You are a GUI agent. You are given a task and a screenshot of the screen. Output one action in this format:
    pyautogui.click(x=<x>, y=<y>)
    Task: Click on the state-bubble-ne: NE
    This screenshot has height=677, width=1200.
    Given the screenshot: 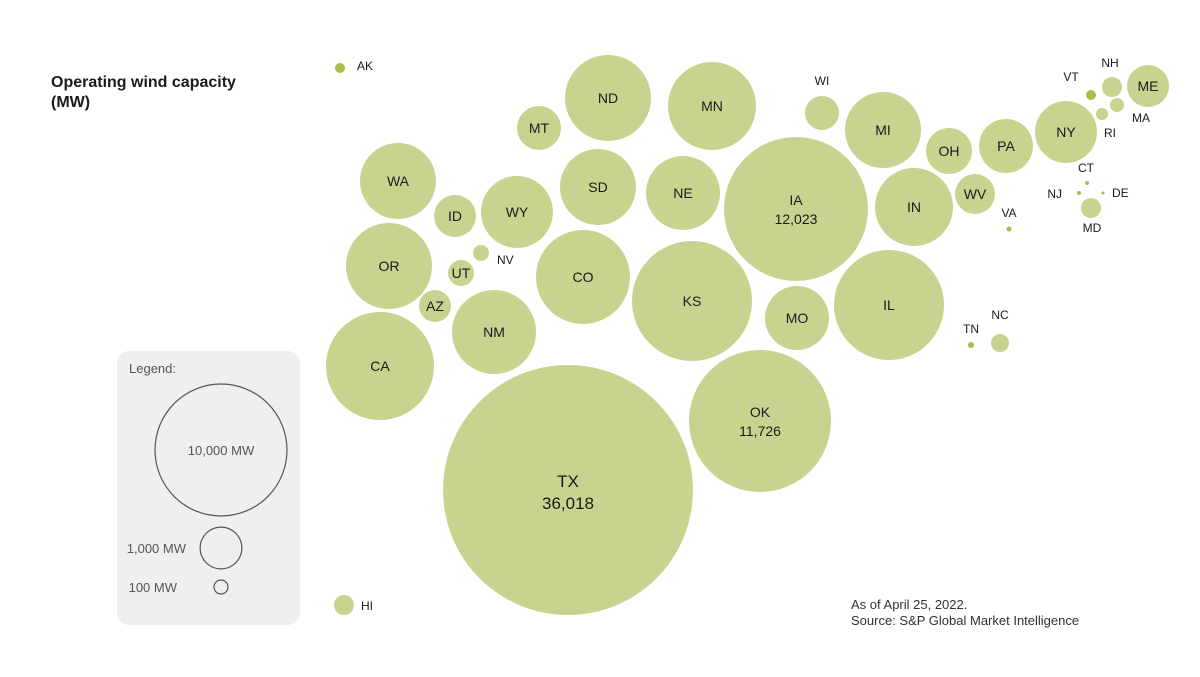 What is the action you would take?
    pyautogui.click(x=683, y=193)
    